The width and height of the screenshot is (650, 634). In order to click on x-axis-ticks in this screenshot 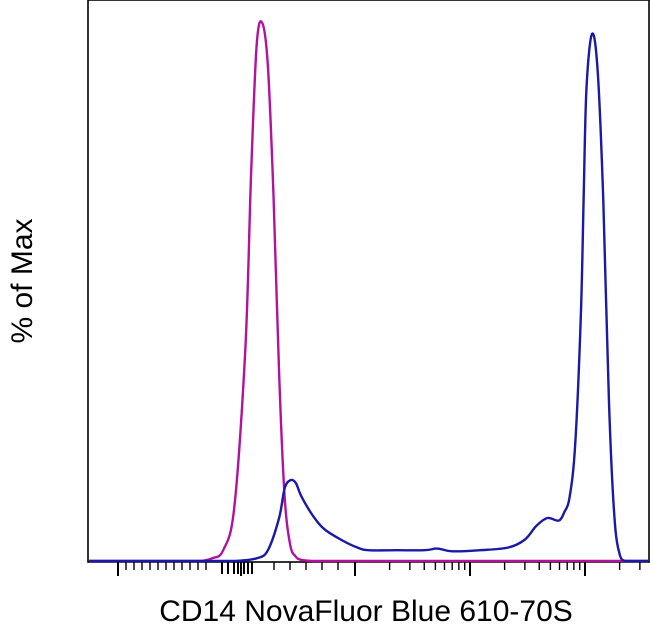, I will do `click(379, 569)`.